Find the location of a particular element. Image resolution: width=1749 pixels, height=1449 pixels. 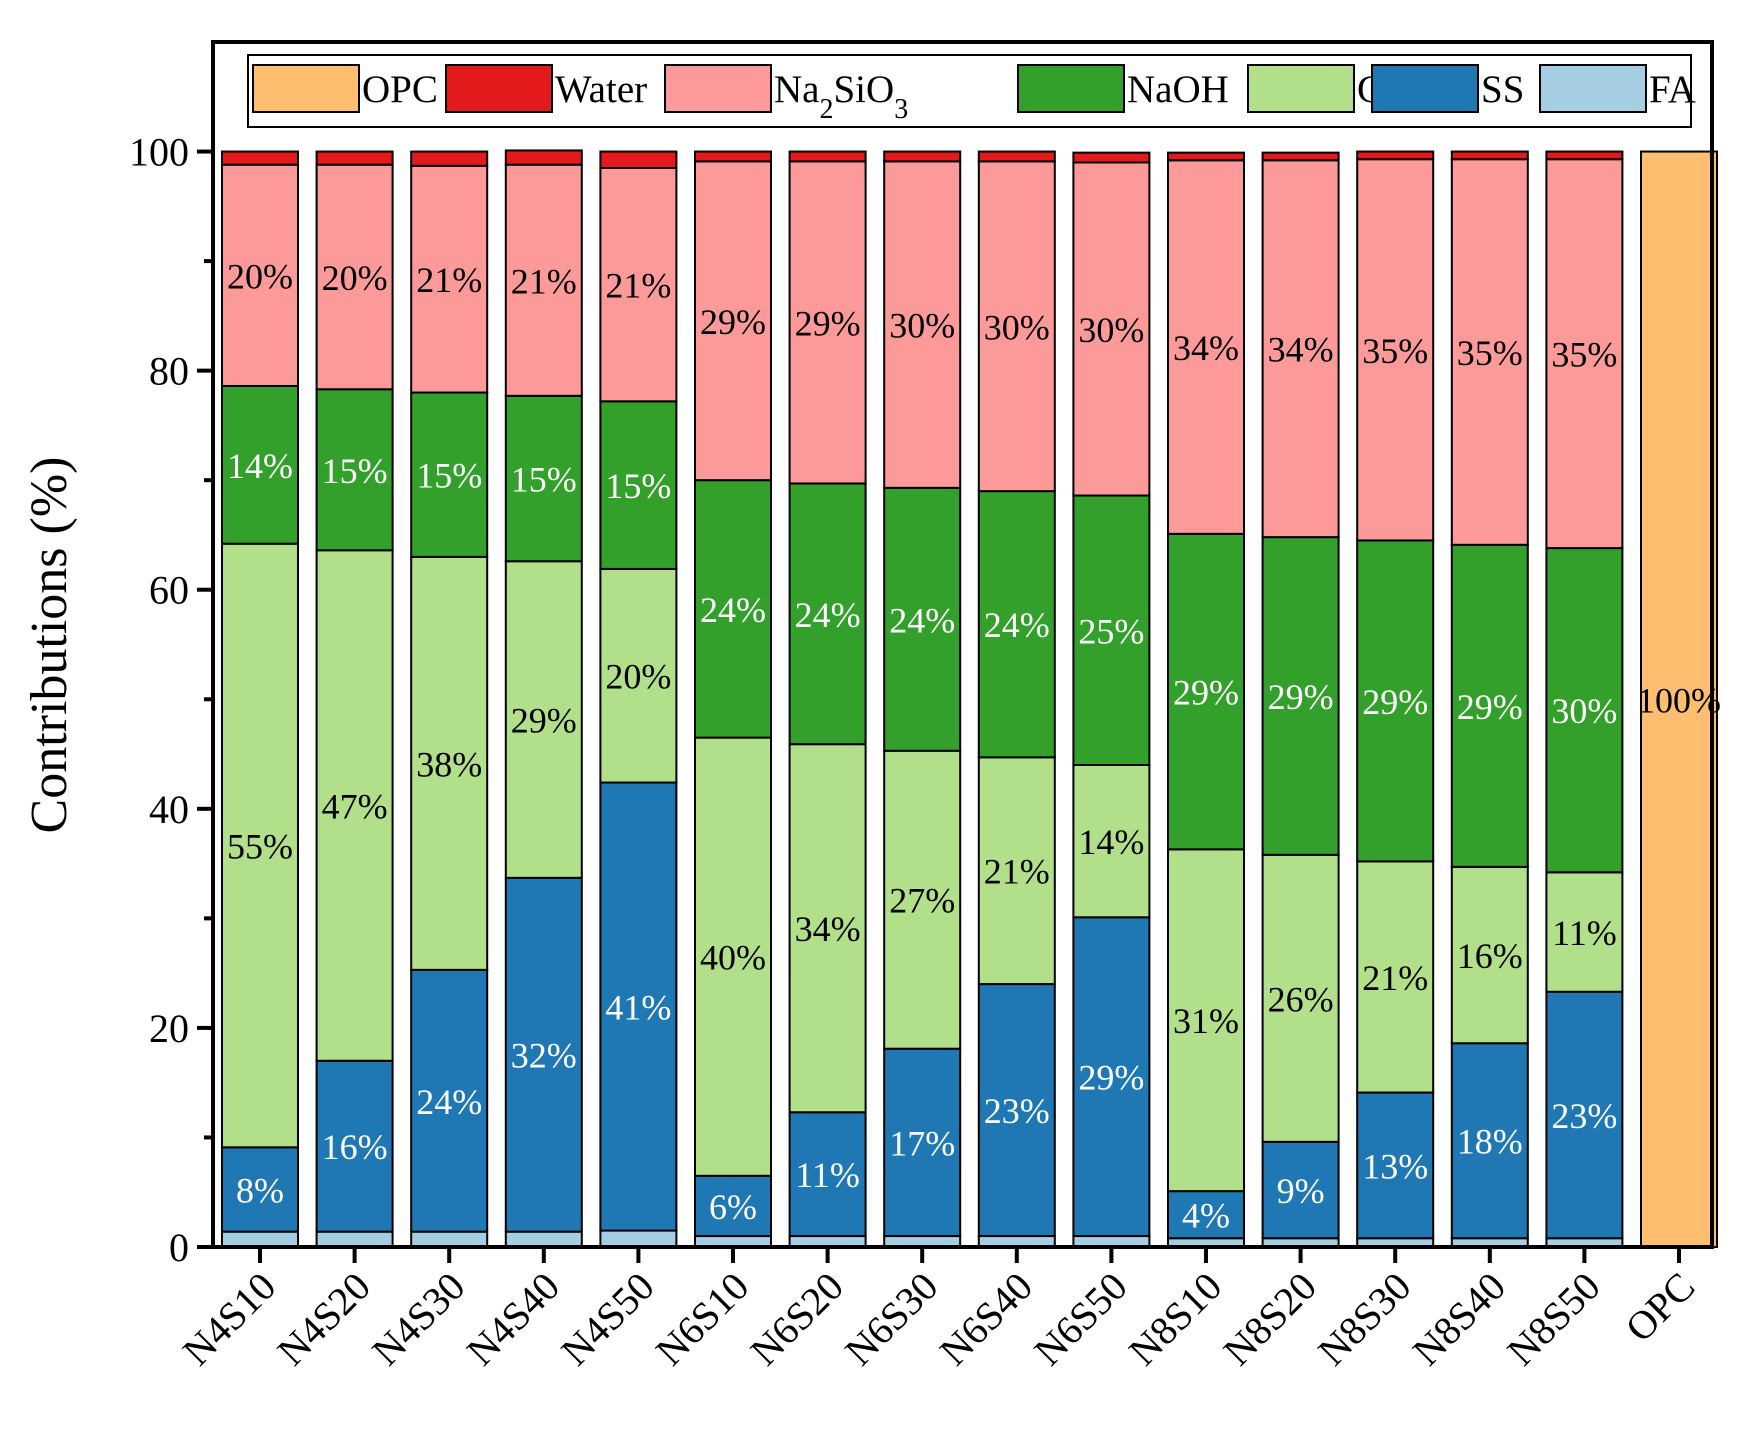

x-tick-label-N4S20: N4S20 is located at coordinates (324, 1319).